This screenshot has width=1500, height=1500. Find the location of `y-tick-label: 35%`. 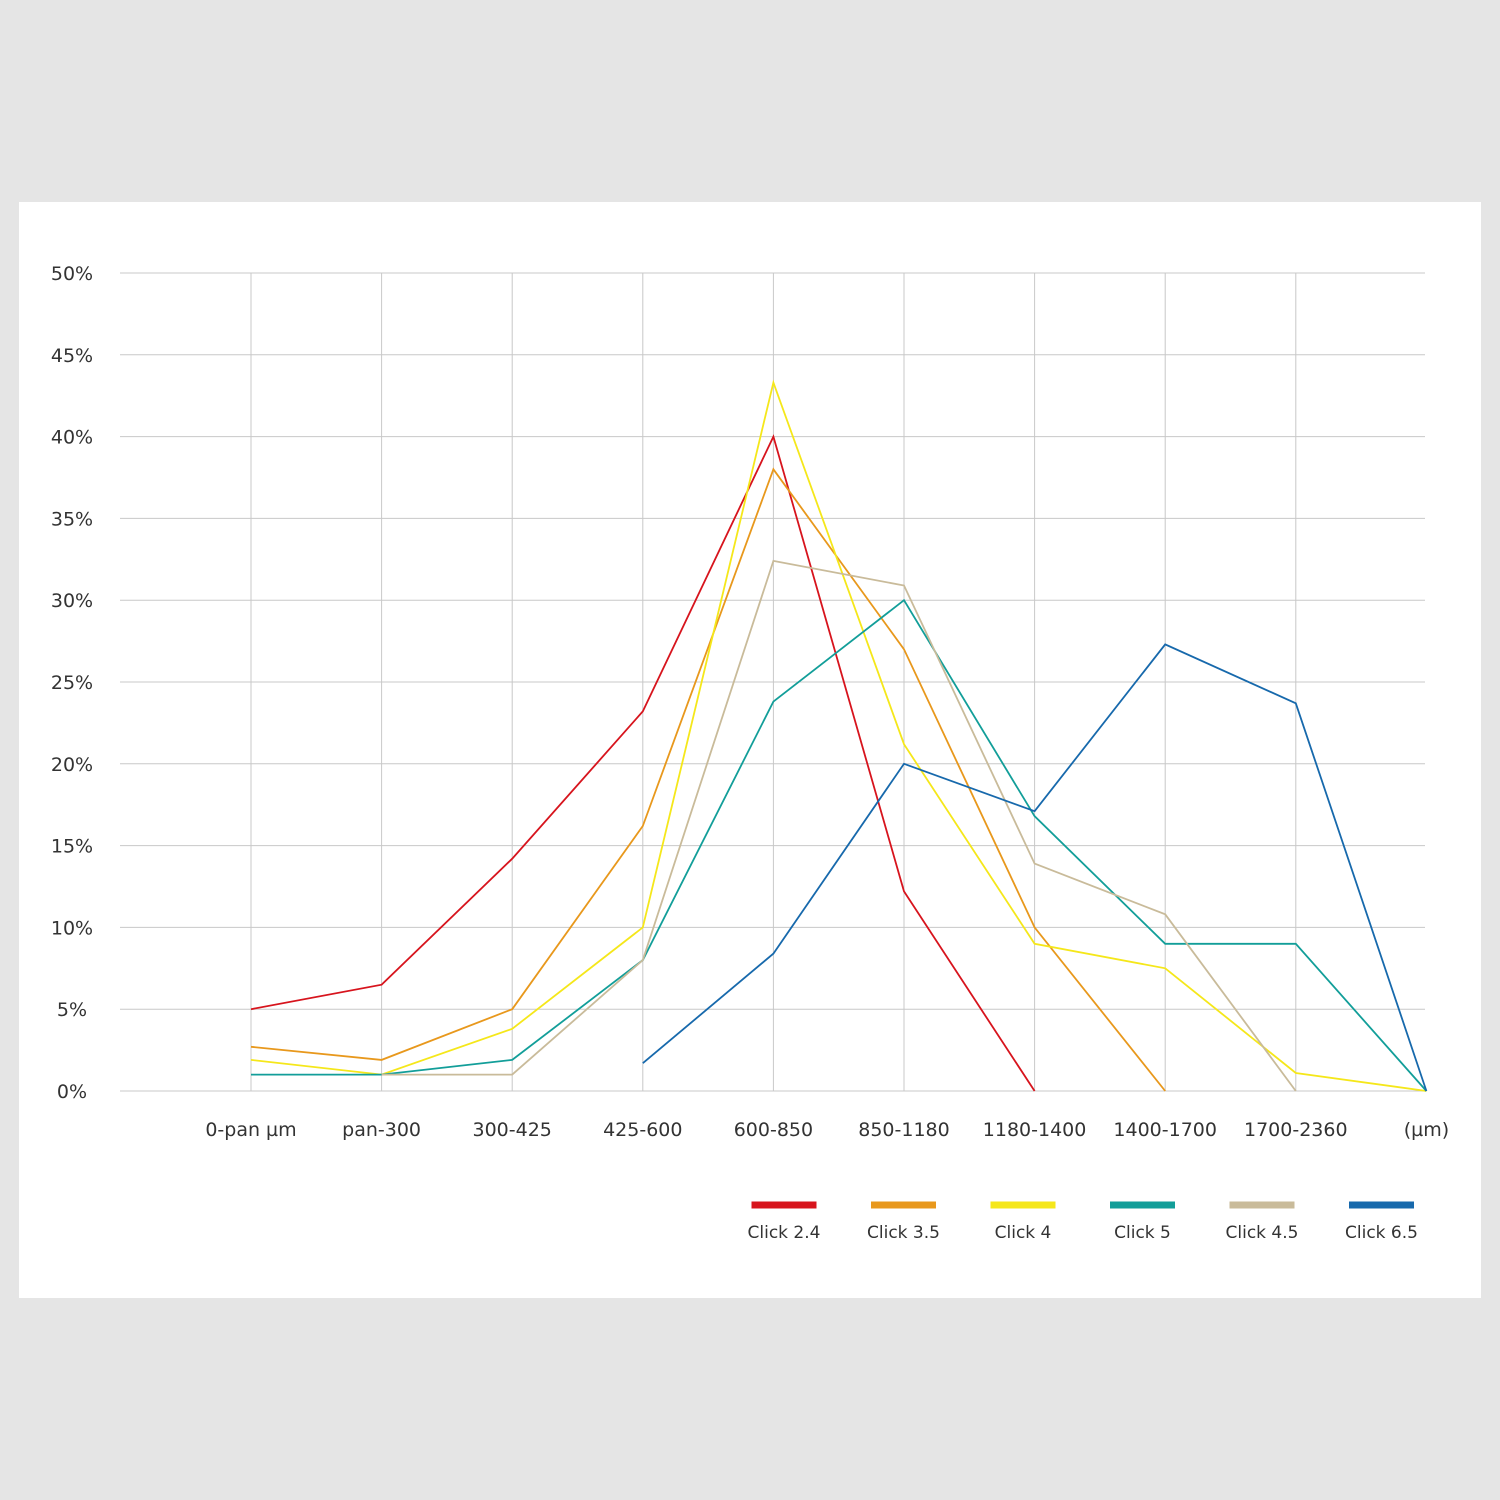

y-tick-label: 35% is located at coordinates (72, 519).